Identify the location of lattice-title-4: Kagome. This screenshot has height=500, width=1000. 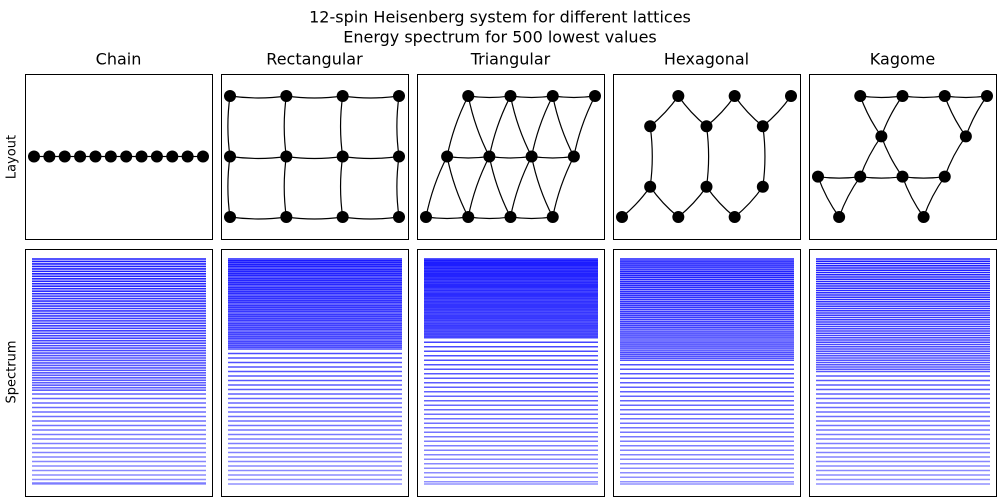
(902, 59).